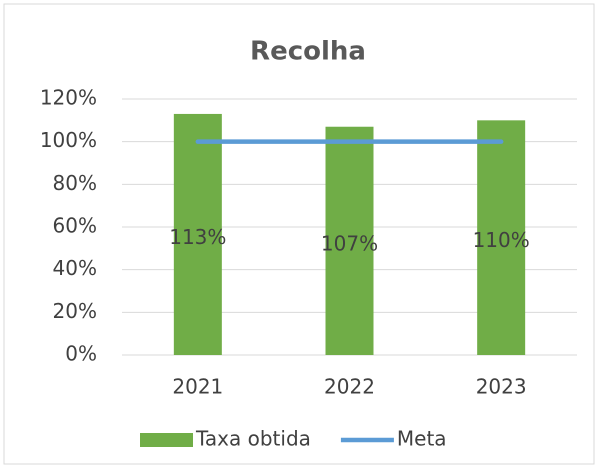 Image resolution: width=599 pixels, height=470 pixels. What do you see at coordinates (75, 311) in the screenshot?
I see `y-tick-label: 20%` at bounding box center [75, 311].